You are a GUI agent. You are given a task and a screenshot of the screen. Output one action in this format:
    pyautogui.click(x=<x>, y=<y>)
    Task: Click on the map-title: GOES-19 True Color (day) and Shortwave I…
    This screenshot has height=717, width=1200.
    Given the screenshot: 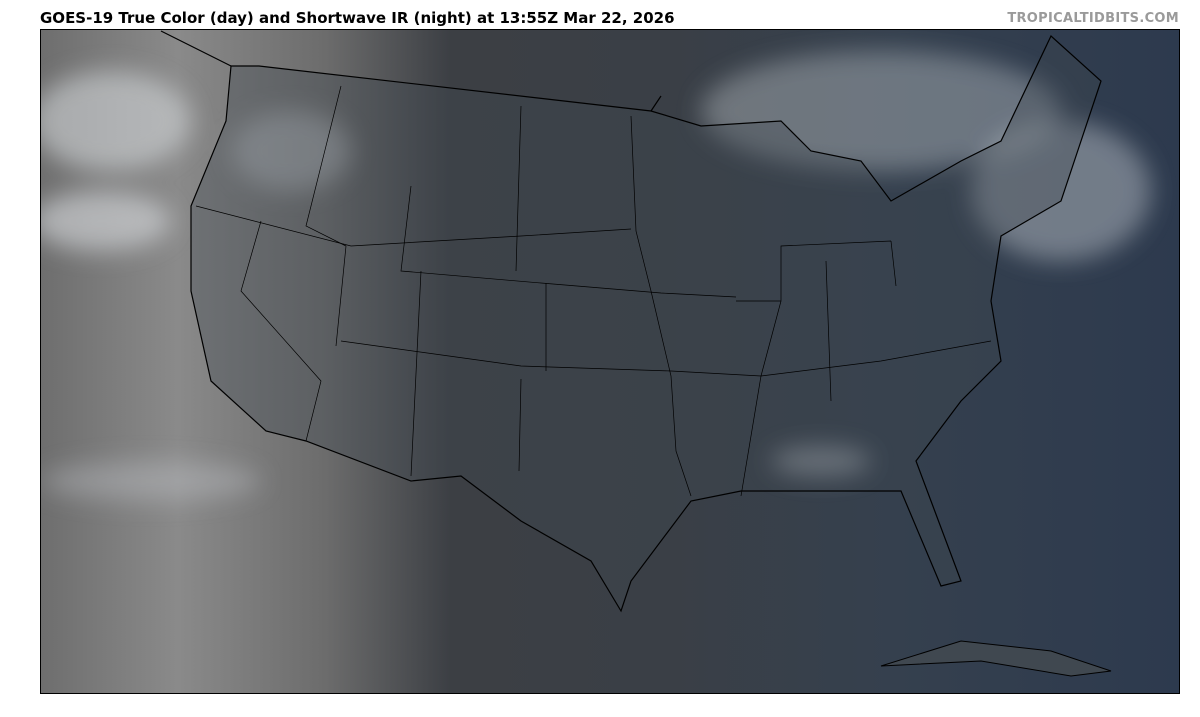 What is the action you would take?
    pyautogui.click(x=357, y=18)
    